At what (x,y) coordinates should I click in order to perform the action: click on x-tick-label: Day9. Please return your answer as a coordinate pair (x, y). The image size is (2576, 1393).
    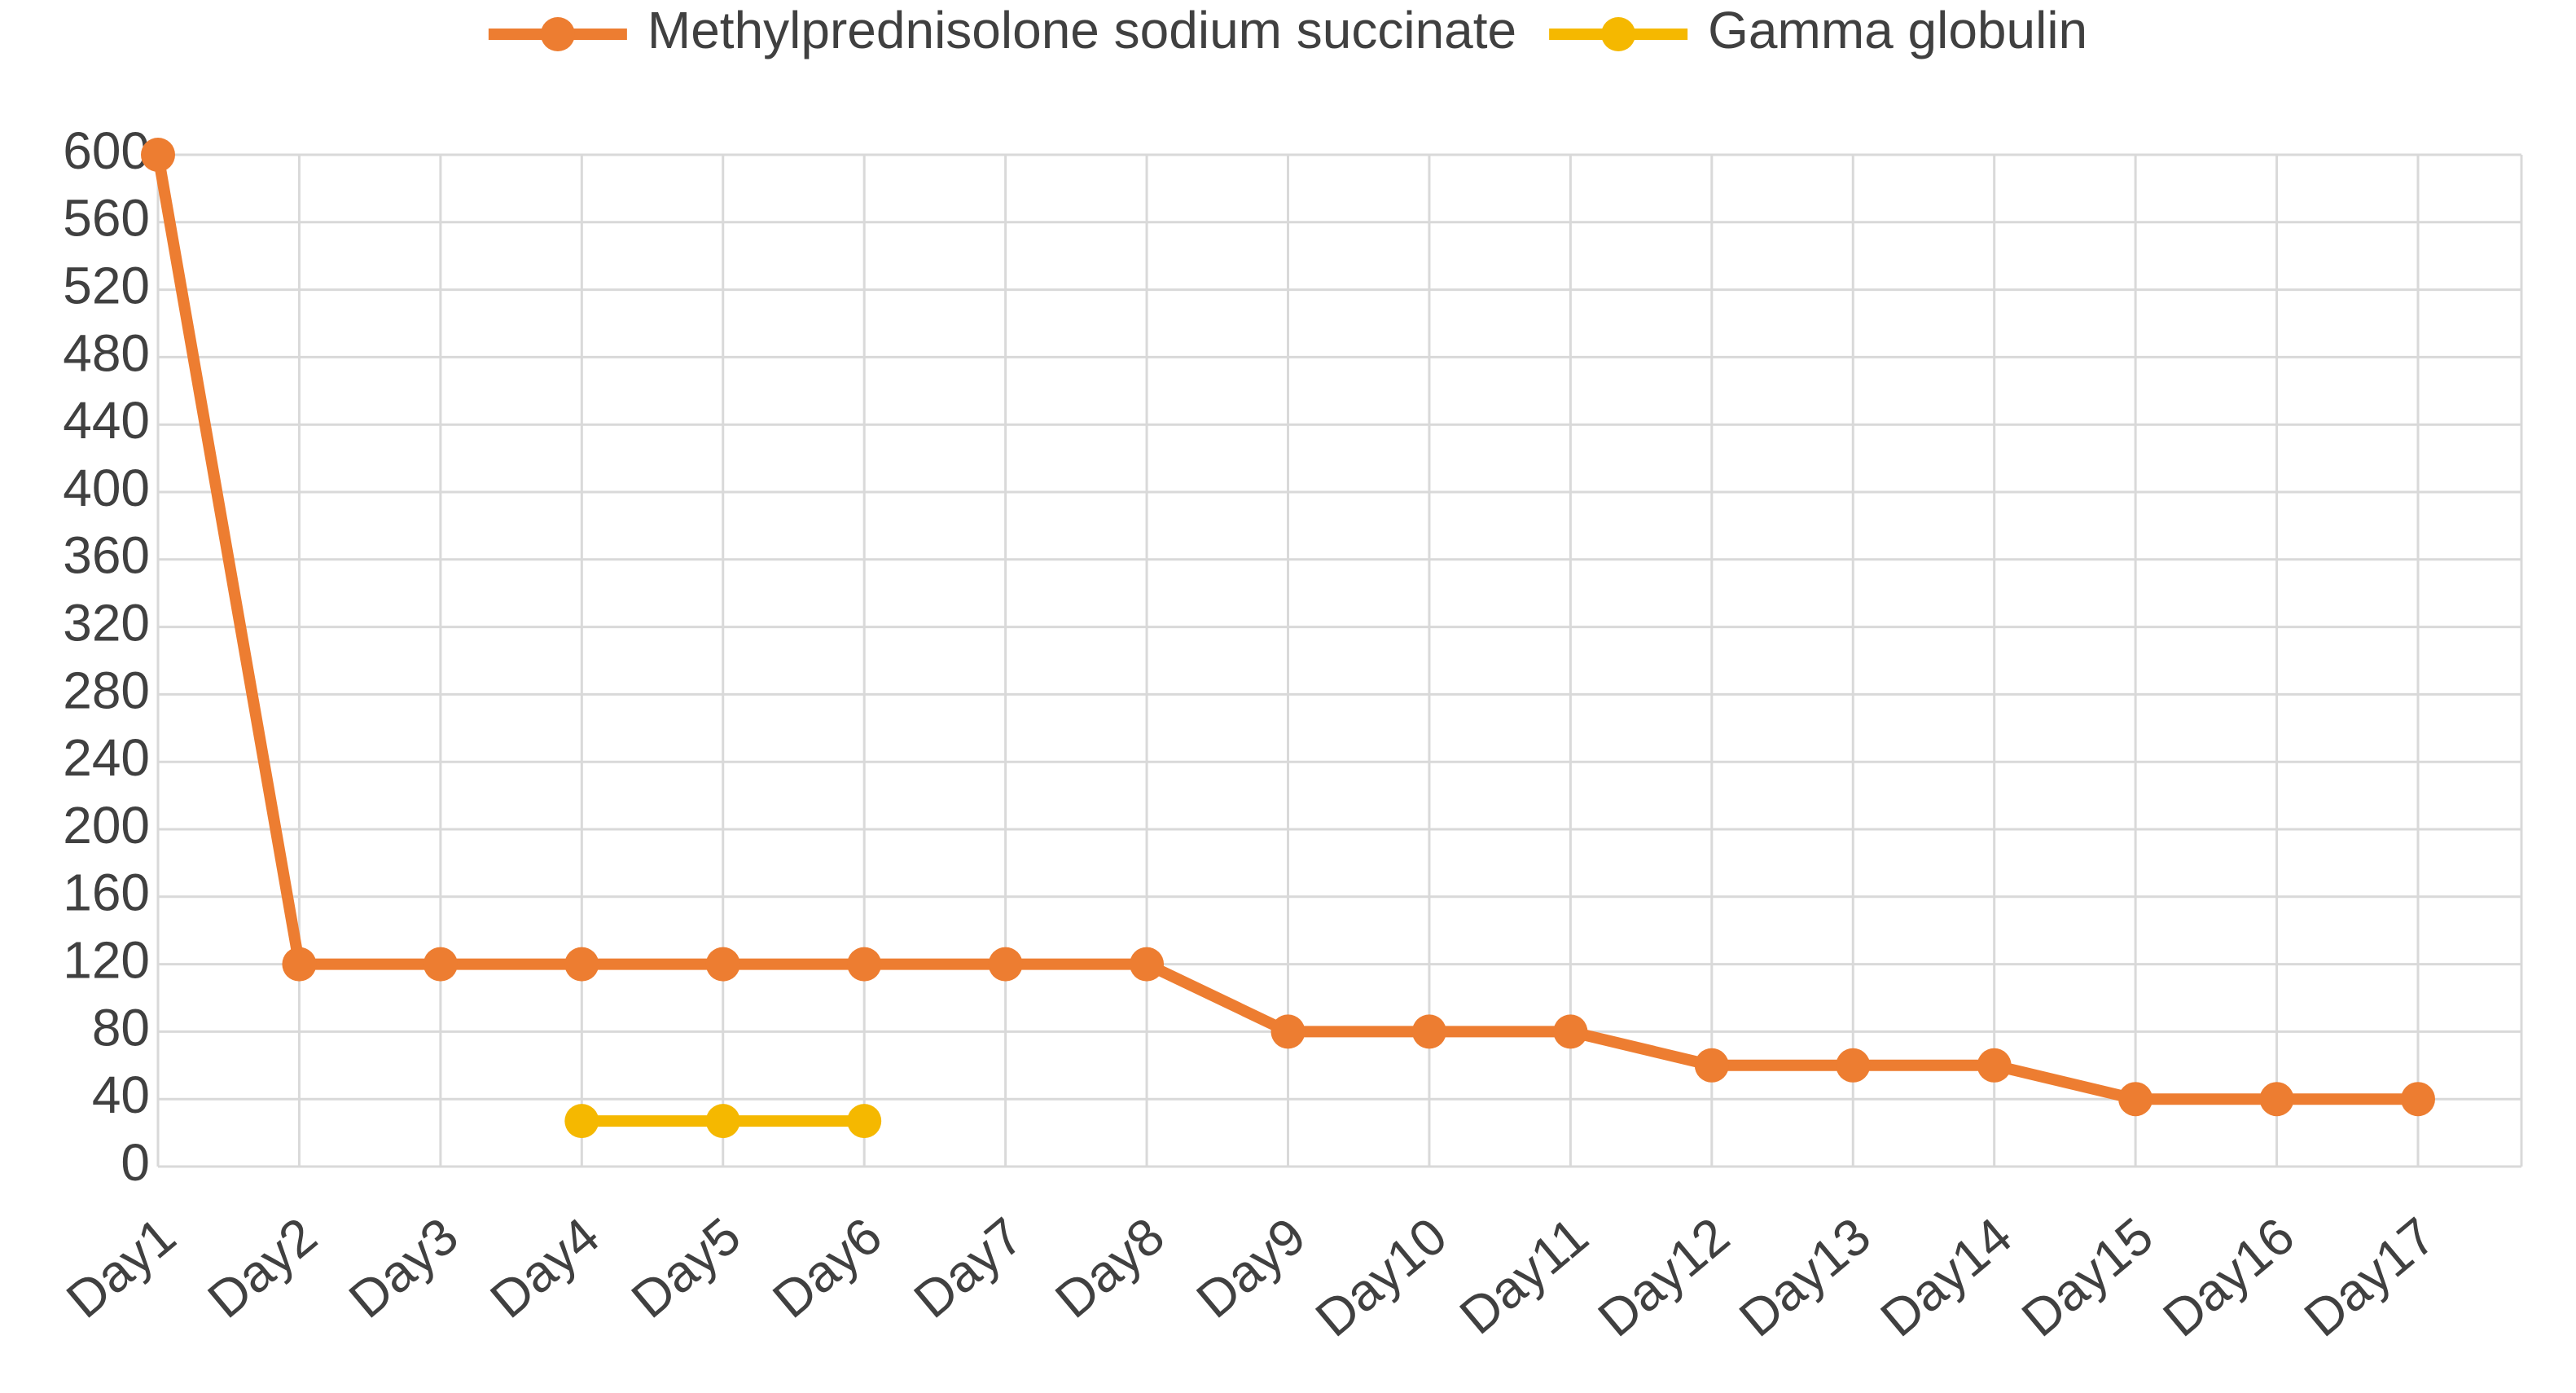
    Looking at the image, I should click on (1251, 1268).